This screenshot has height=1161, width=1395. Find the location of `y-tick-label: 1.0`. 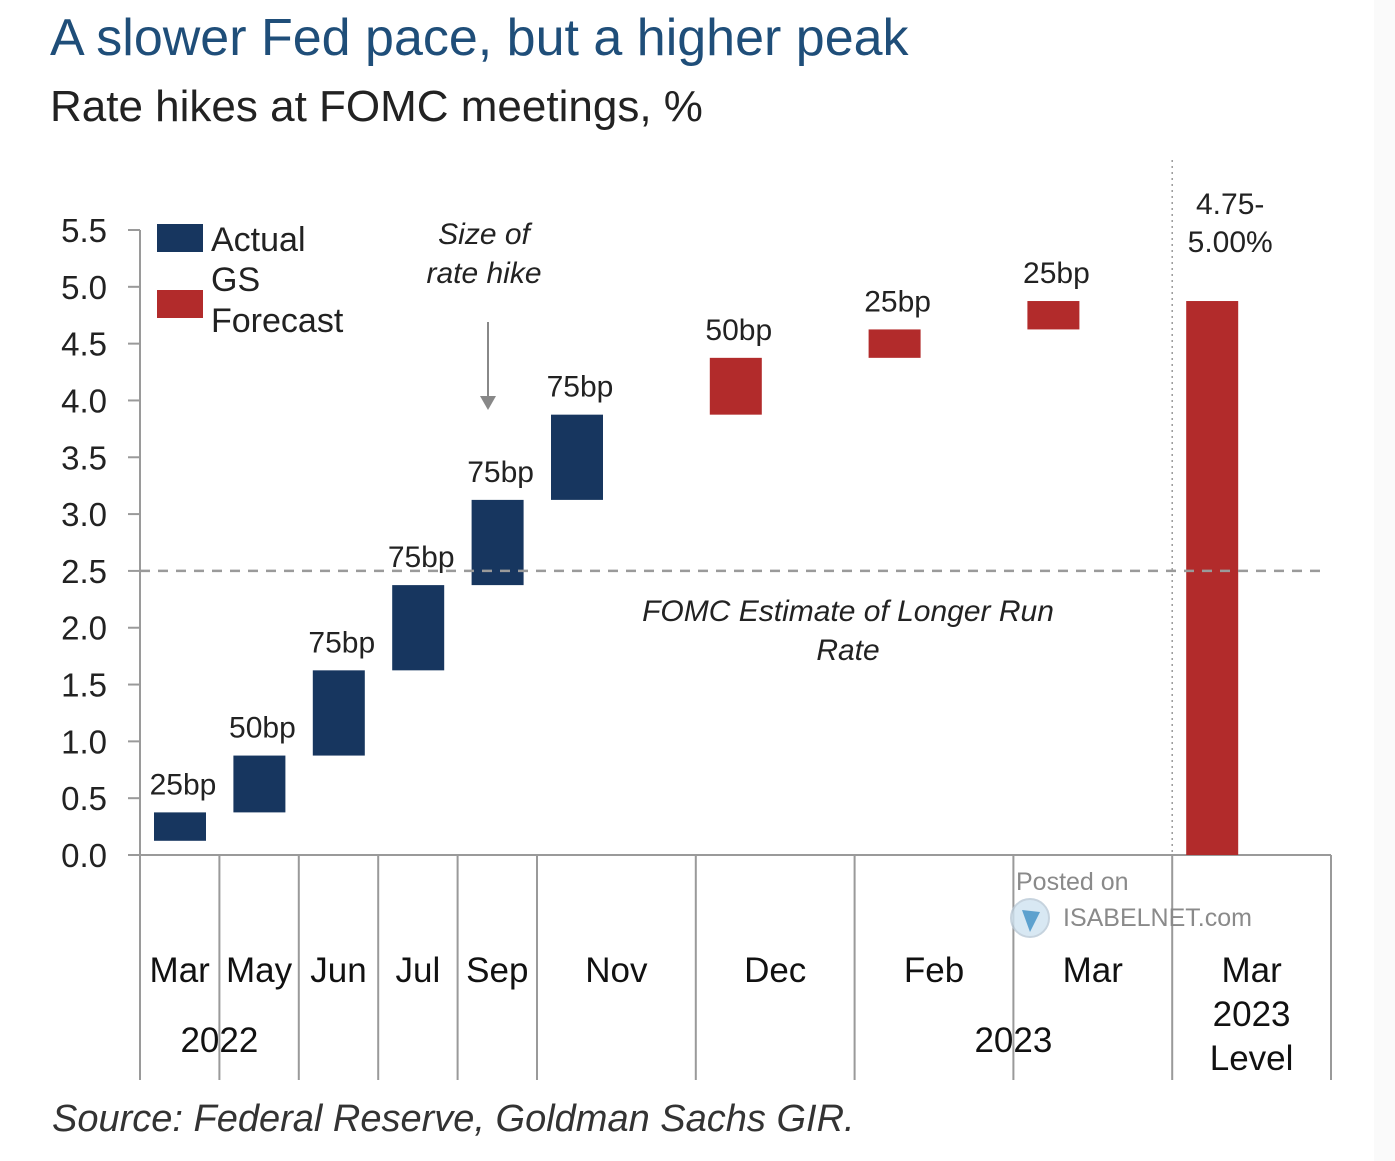

y-tick-label: 1.0 is located at coordinates (84, 741).